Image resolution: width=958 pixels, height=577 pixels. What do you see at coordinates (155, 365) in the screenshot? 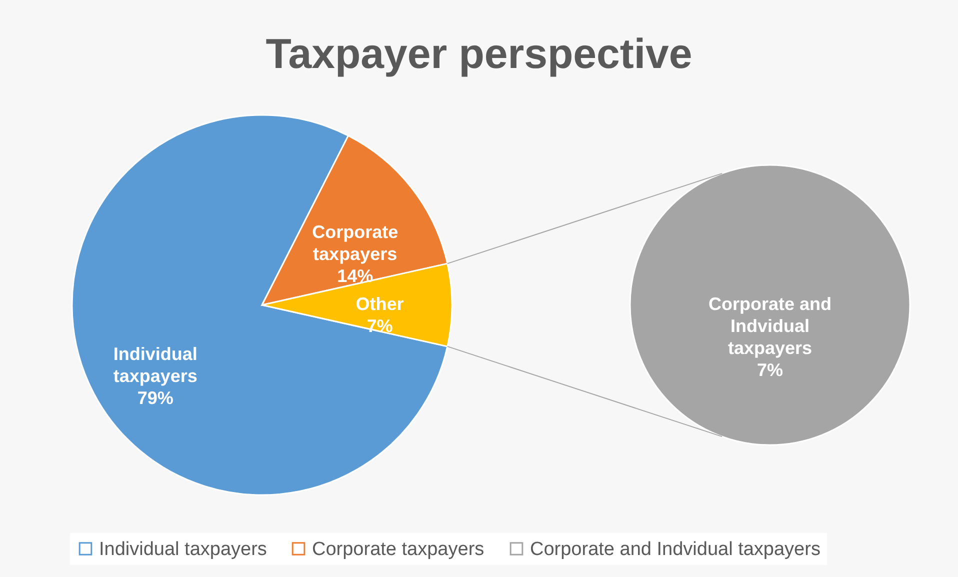
I see `slice-label: Individual taxpayers` at bounding box center [155, 365].